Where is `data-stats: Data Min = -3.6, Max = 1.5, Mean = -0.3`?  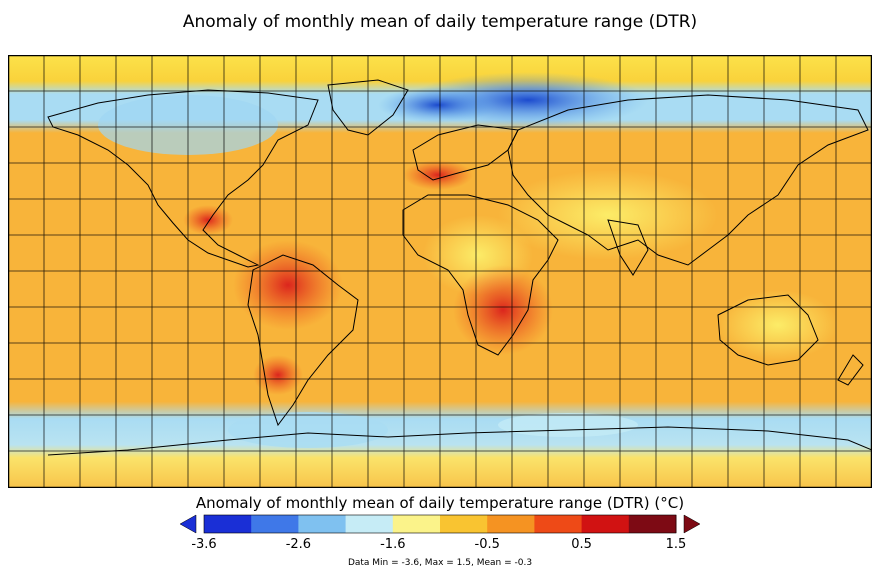
data-stats: Data Min = -3.6, Max = 1.5, Mean = -0.3 is located at coordinates (440, 563).